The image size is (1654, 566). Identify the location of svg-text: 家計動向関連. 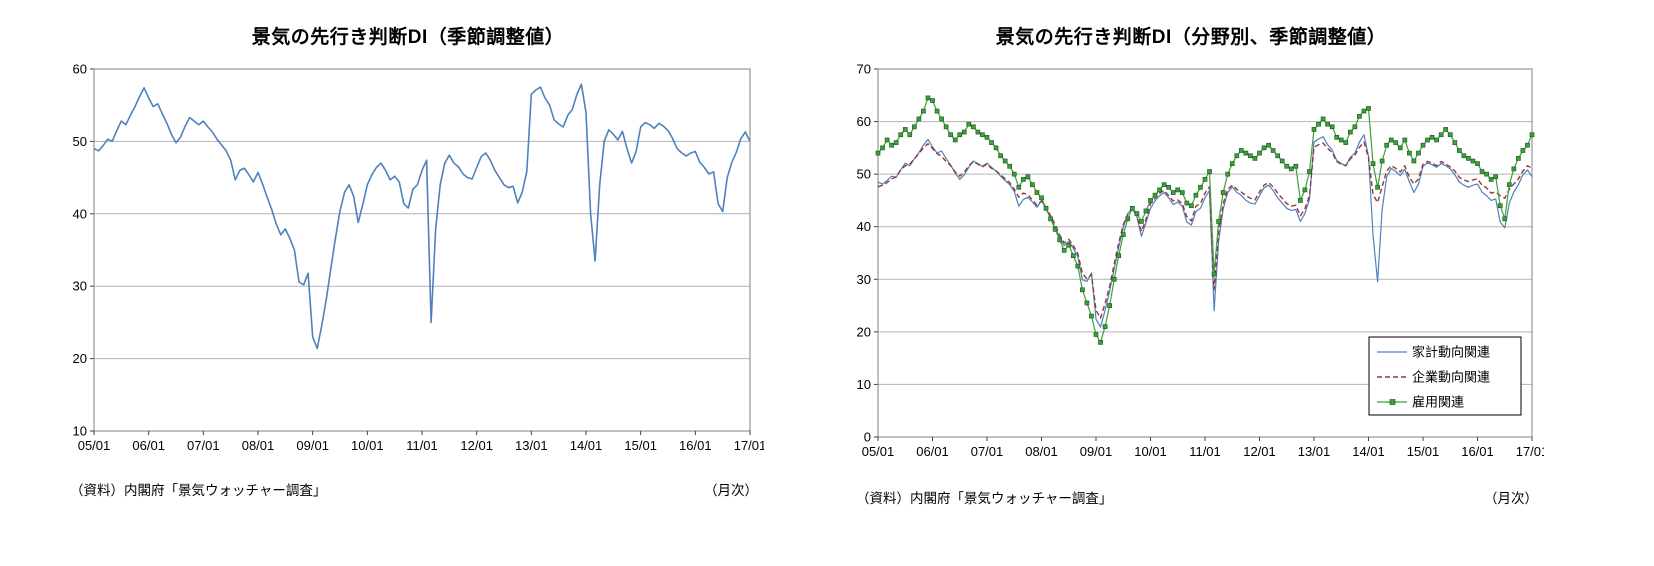
(1451, 352).